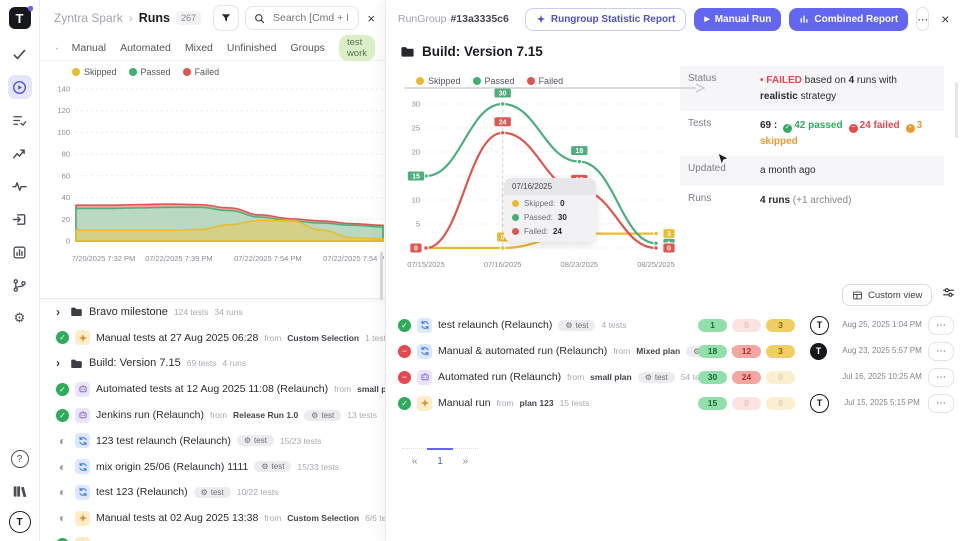  I want to click on tests-icon, so click(20, 54).